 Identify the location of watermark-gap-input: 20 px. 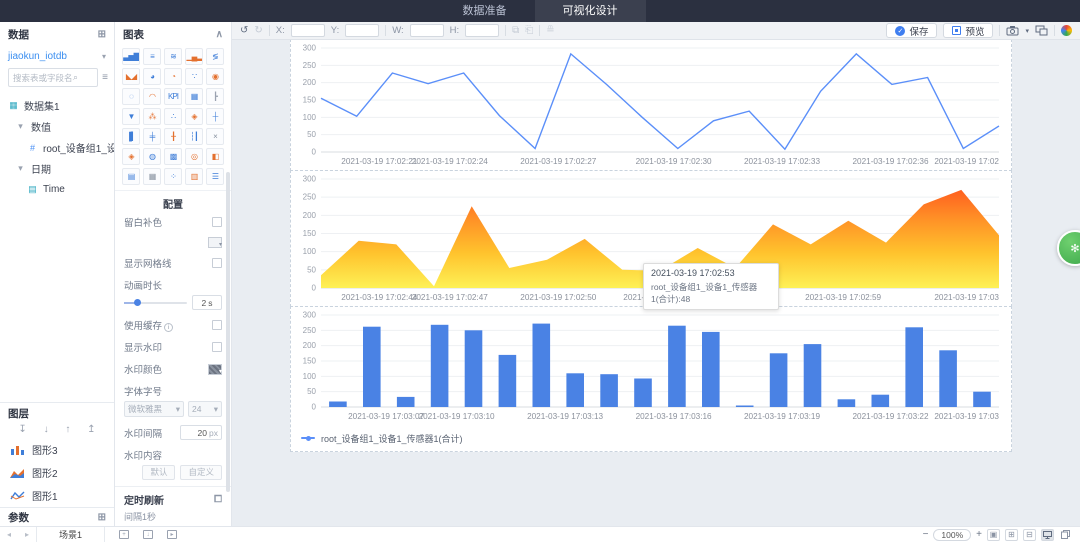
(201, 432).